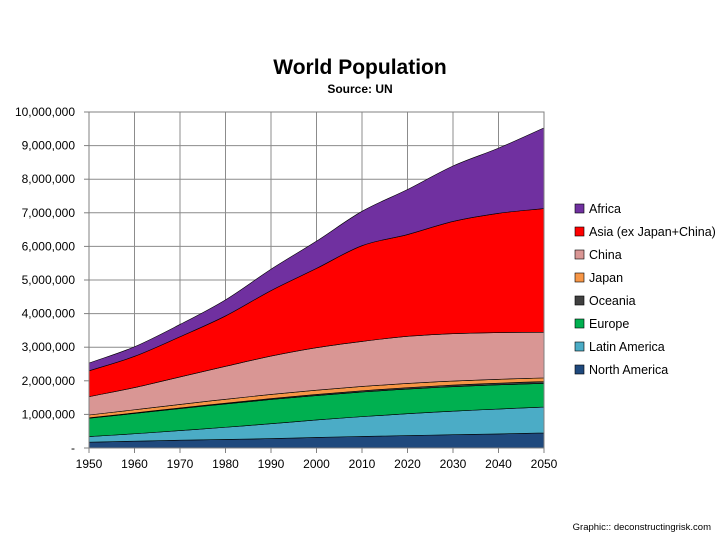 The image size is (720, 540). What do you see at coordinates (271, 464) in the screenshot?
I see `x-tick-label: 1990` at bounding box center [271, 464].